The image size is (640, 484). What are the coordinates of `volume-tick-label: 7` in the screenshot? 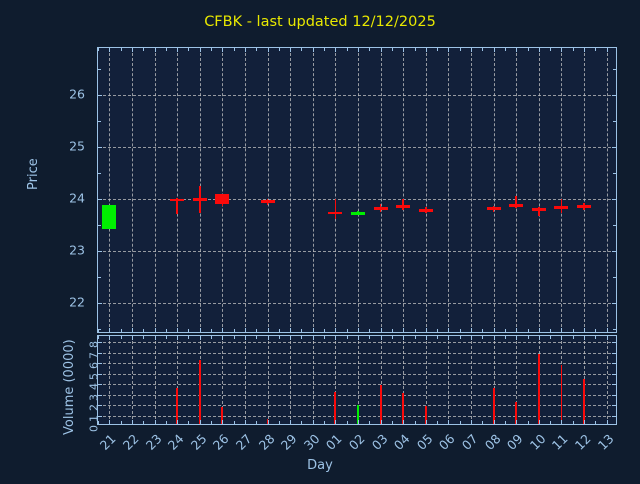 It's located at (94, 355).